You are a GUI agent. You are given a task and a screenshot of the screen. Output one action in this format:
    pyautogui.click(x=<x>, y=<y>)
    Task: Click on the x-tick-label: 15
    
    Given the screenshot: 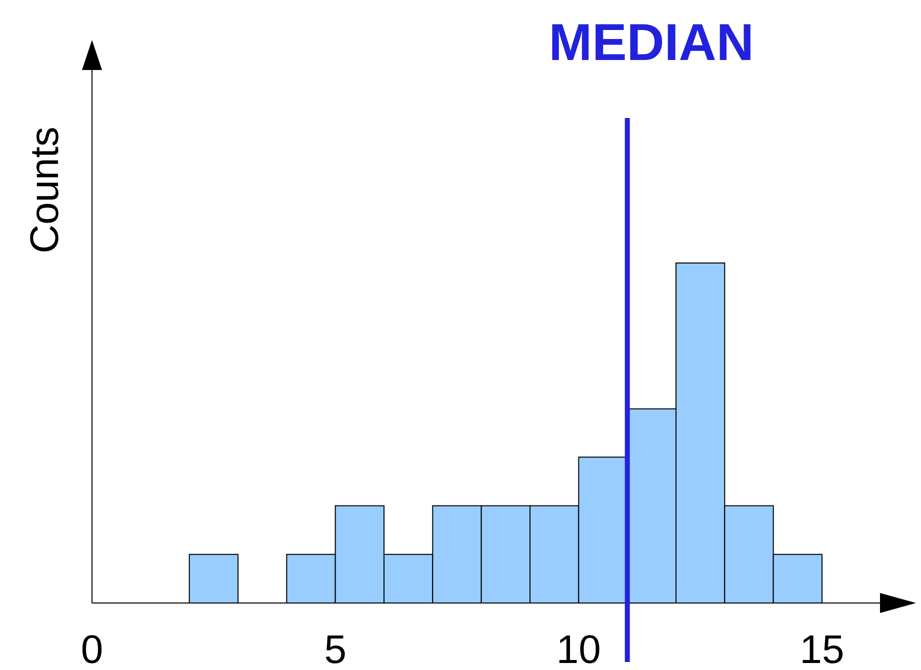 What is the action you would take?
    pyautogui.click(x=822, y=649)
    